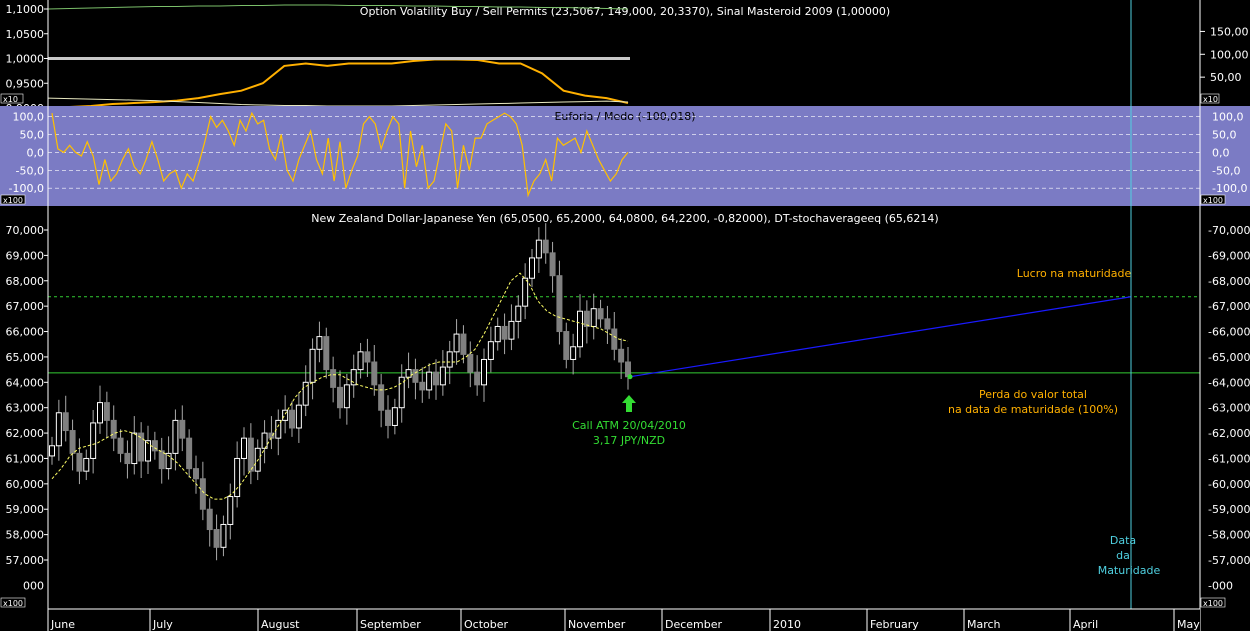 The width and height of the screenshot is (1250, 631). Describe the element at coordinates (1228, 117) in the screenshot. I see `euforia-right-tick: 100,0` at that location.